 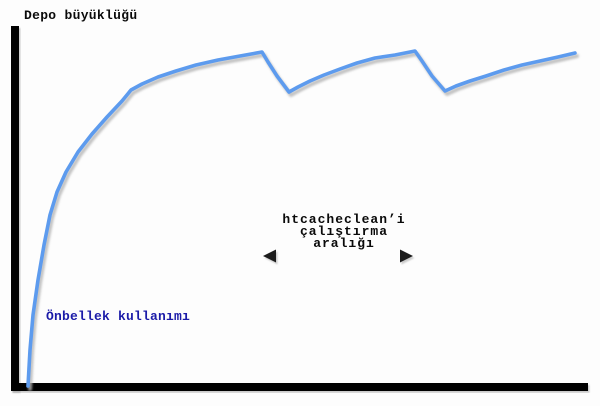 I want to click on x-axis-bar, so click(x=299, y=387).